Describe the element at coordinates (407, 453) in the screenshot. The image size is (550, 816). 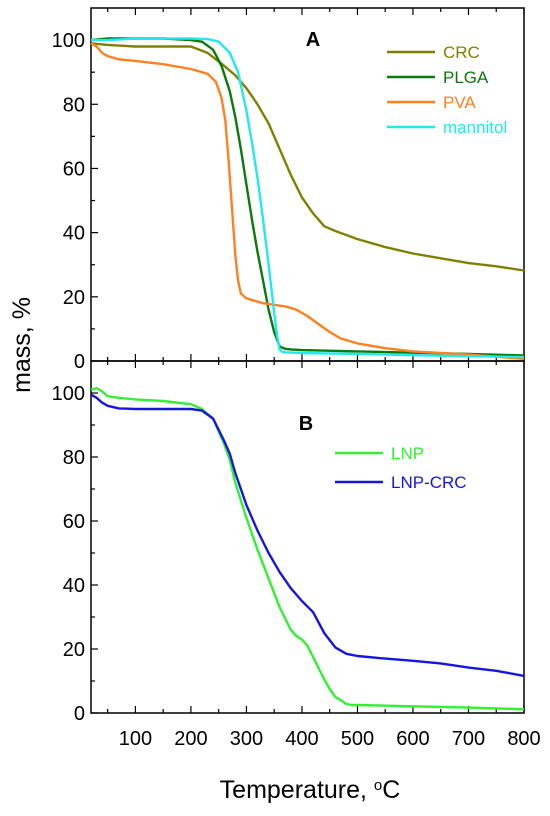
I see `legend-label-lnp: LNP` at that location.